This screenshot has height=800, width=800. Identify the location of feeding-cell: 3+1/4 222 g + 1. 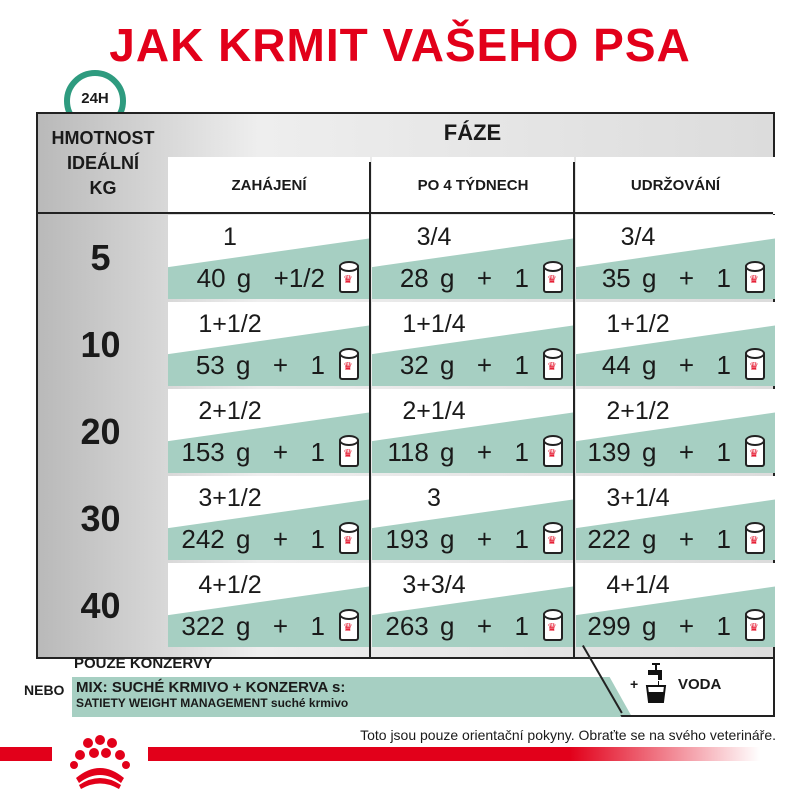
(675, 518).